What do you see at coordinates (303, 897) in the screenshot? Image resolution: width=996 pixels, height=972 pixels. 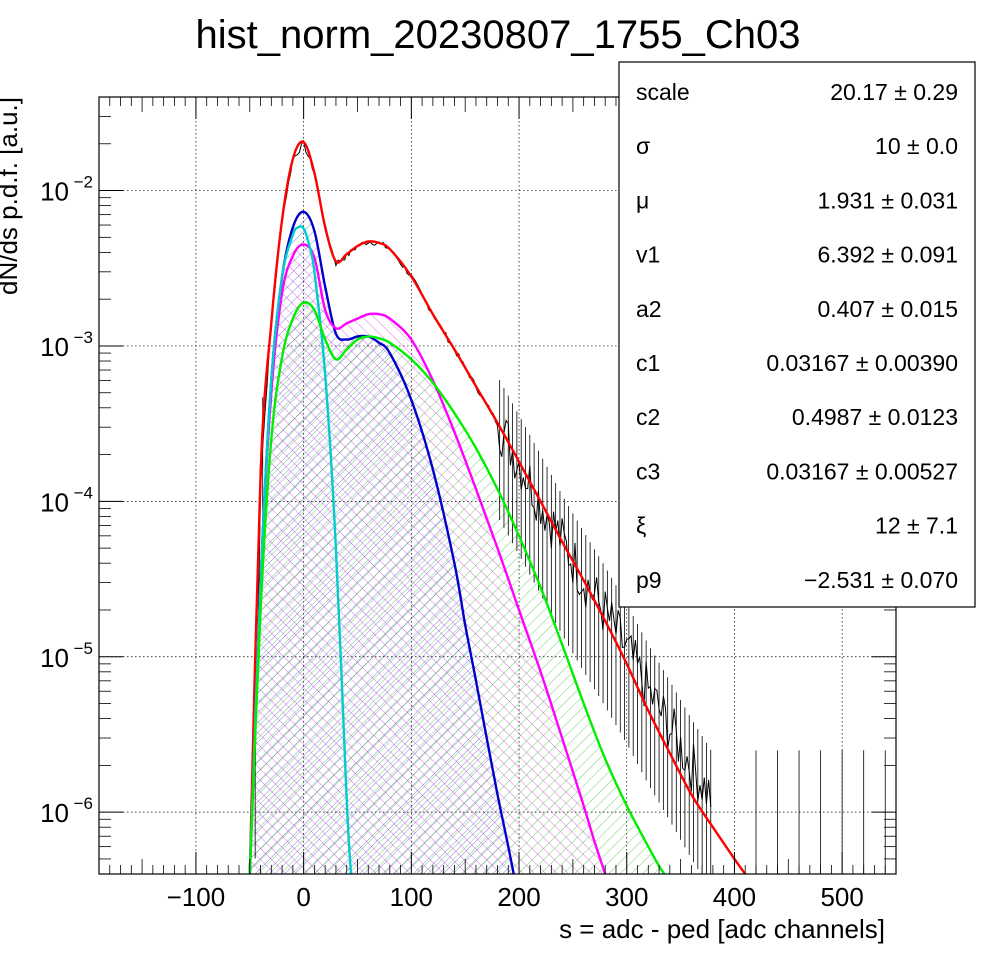 I see `x-tick-label: 0` at bounding box center [303, 897].